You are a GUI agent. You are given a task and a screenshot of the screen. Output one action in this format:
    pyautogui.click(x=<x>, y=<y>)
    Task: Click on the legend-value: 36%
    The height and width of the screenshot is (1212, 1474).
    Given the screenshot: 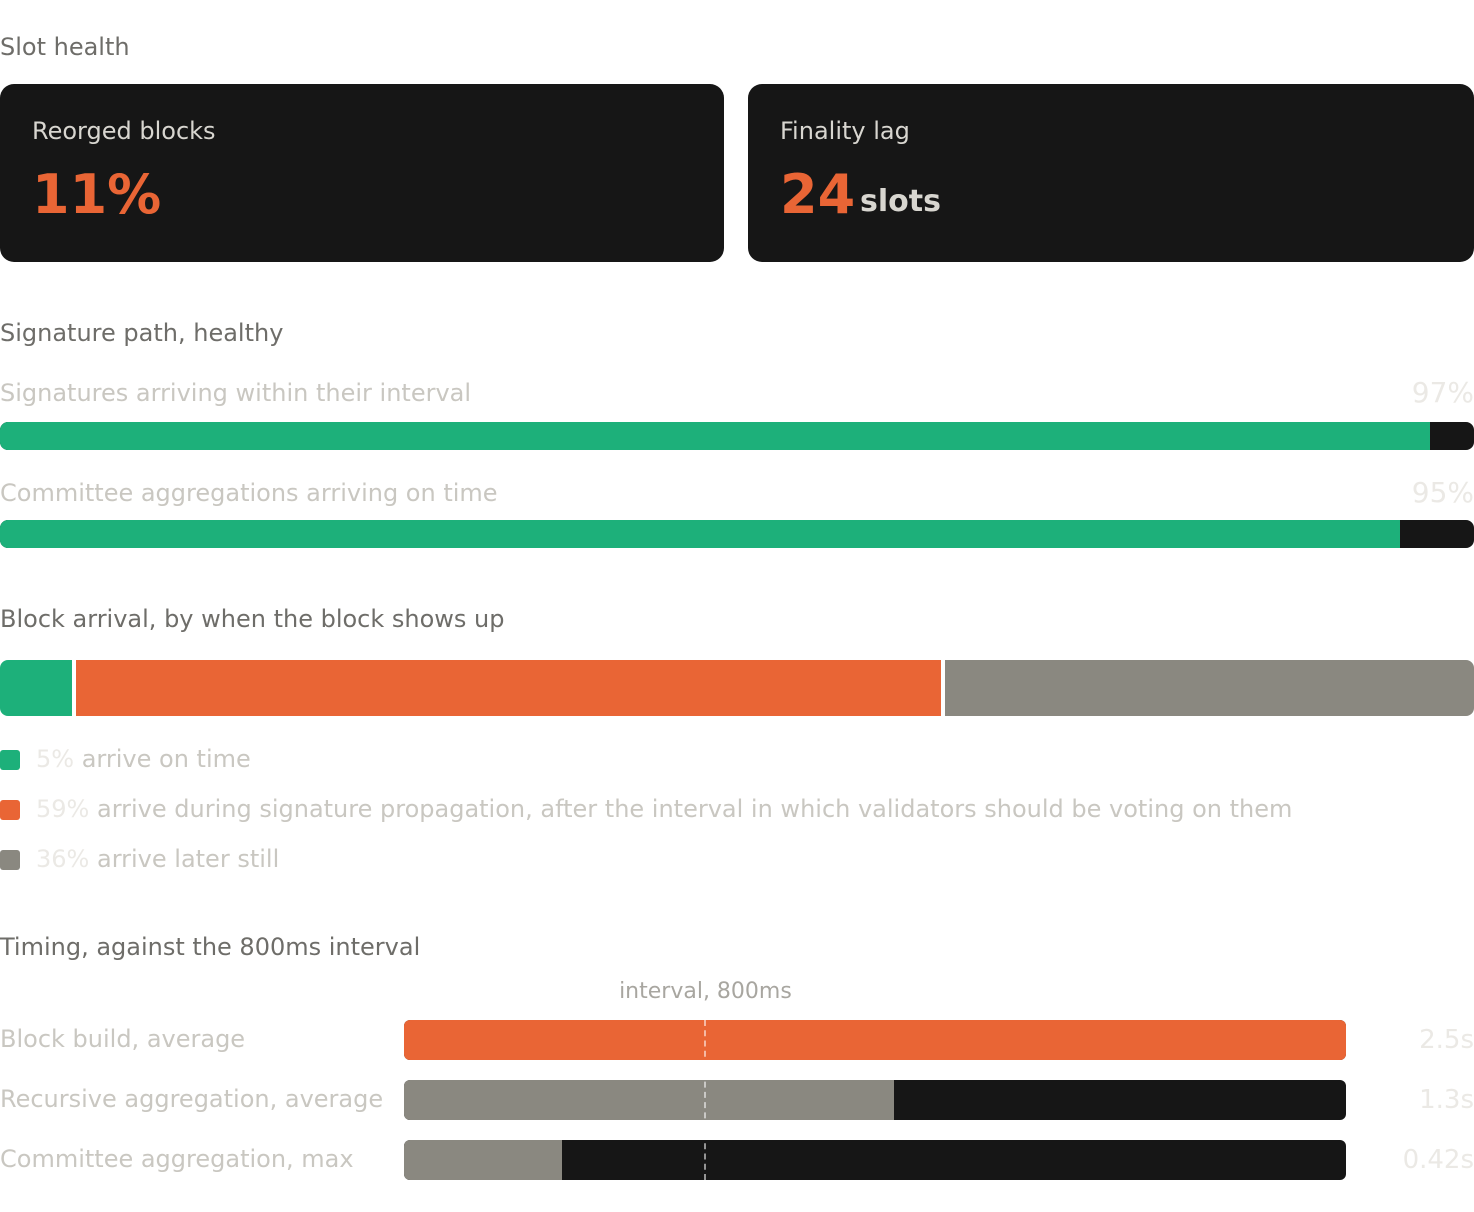 What is the action you would take?
    pyautogui.click(x=63, y=858)
    